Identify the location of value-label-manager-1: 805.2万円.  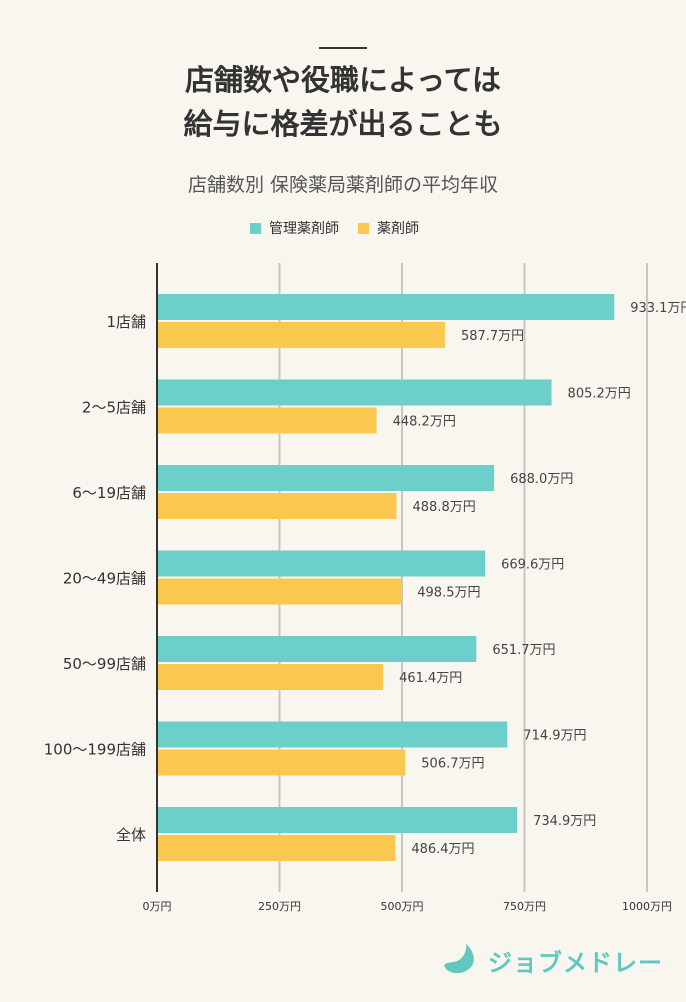
(599, 394).